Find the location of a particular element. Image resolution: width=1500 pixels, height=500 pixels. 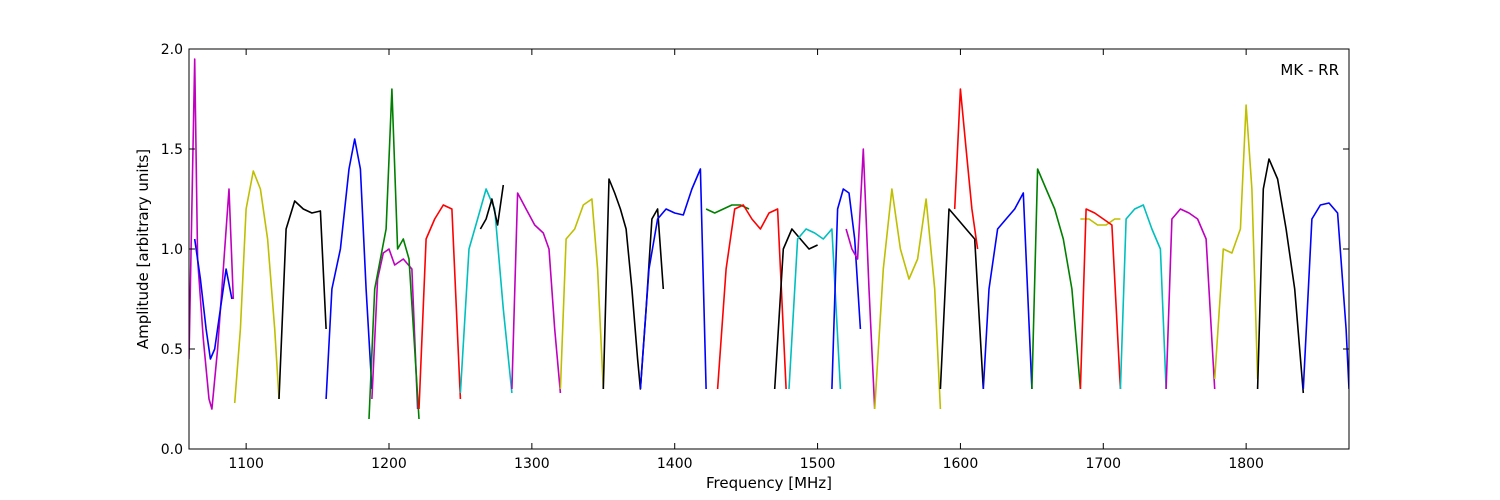

x-tick-label-6: 1700 is located at coordinates (1103, 464).